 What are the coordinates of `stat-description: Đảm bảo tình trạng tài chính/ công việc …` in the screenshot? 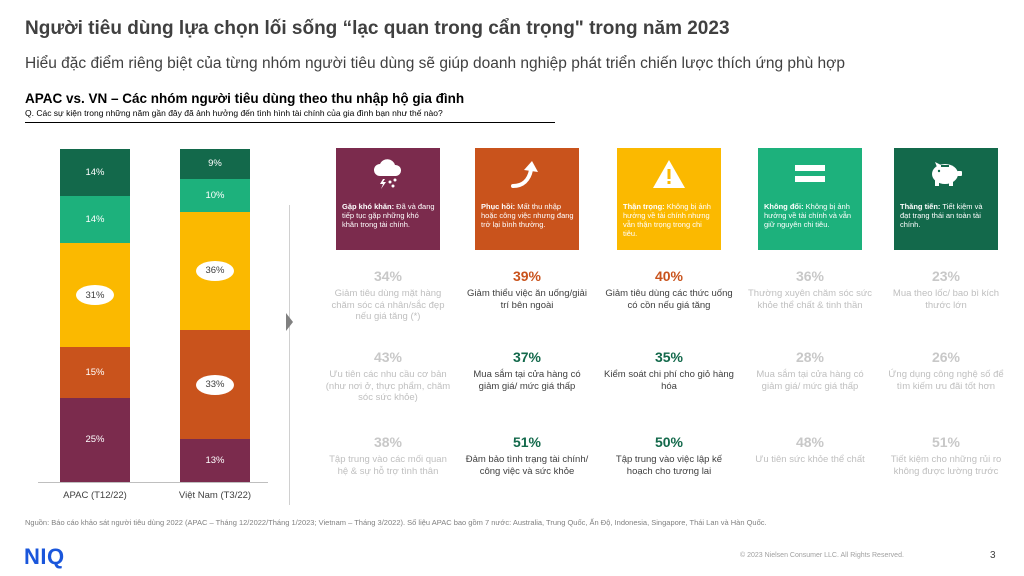 It's located at (527, 465).